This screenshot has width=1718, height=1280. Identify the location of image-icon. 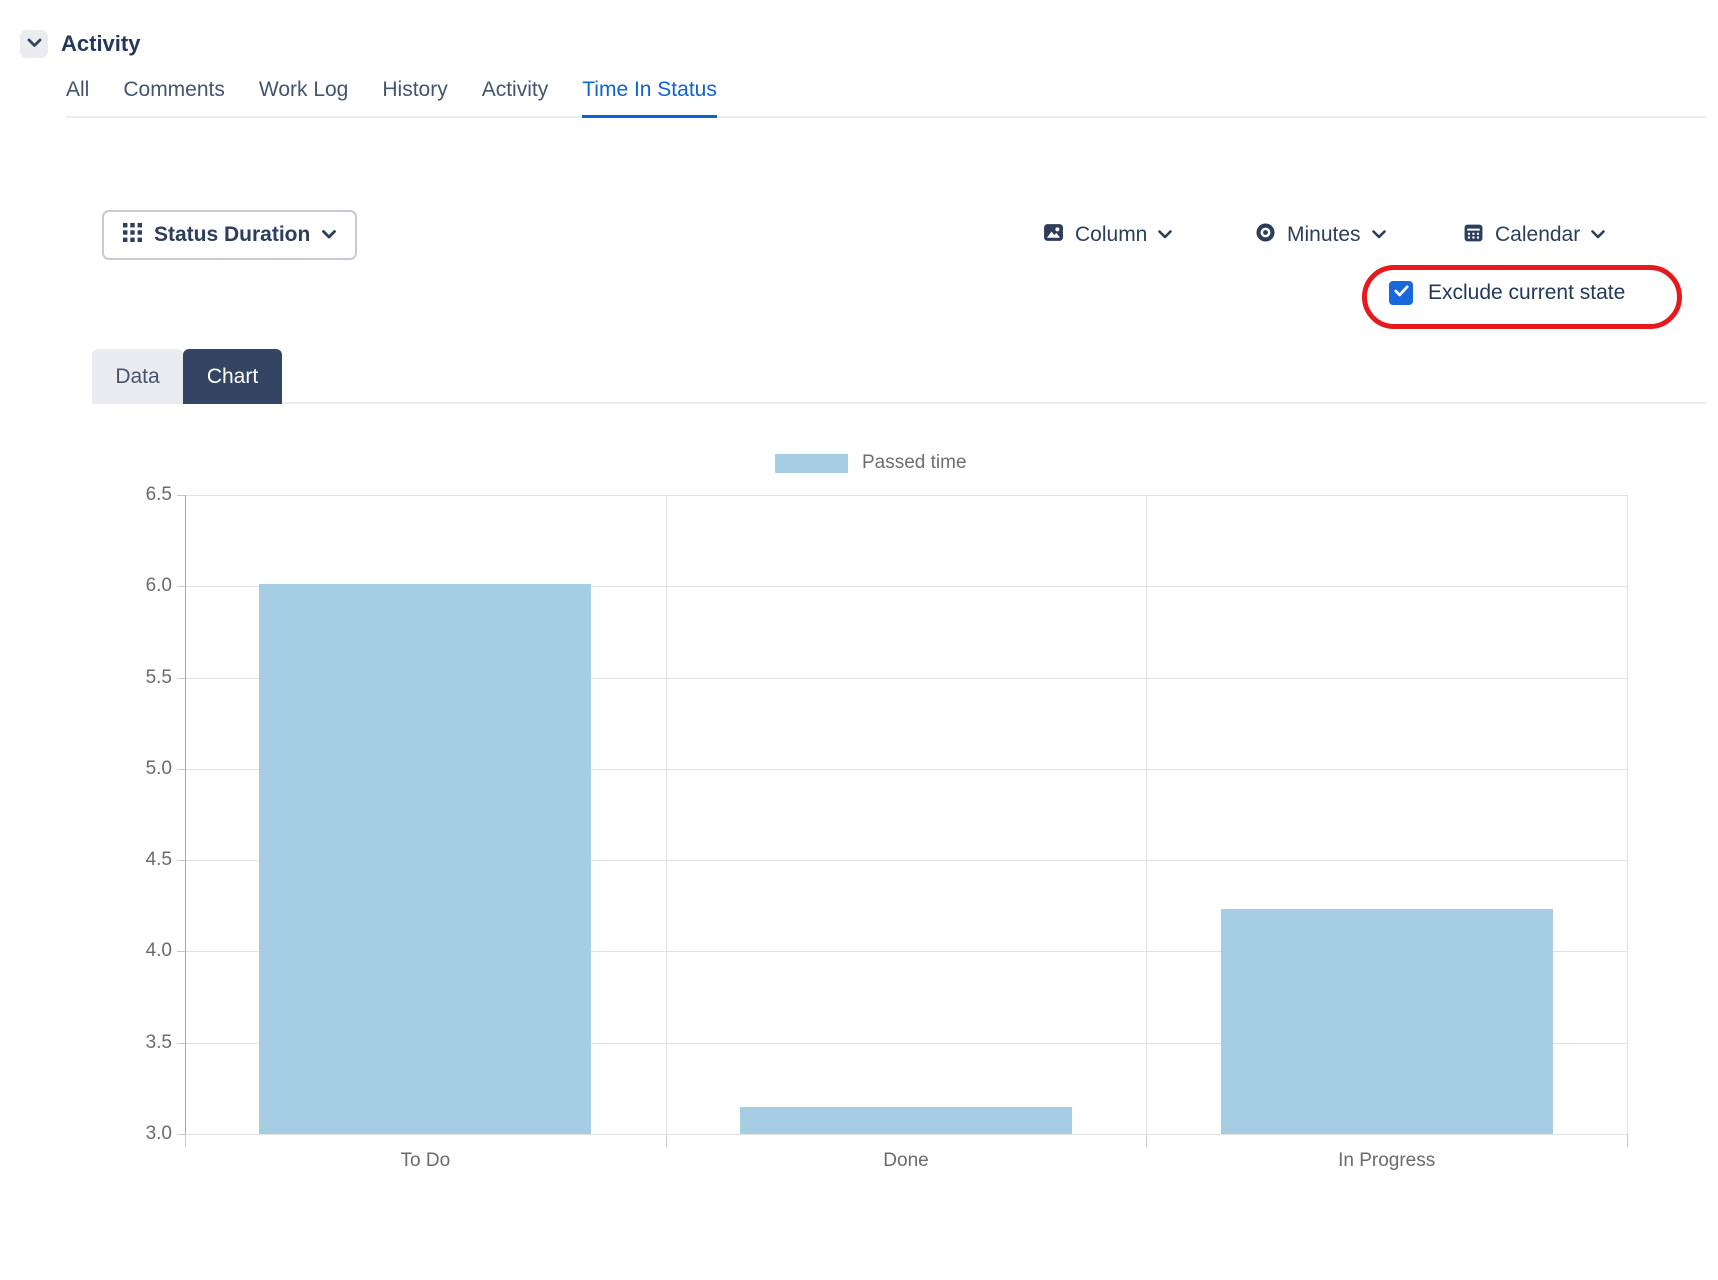
(1053, 235).